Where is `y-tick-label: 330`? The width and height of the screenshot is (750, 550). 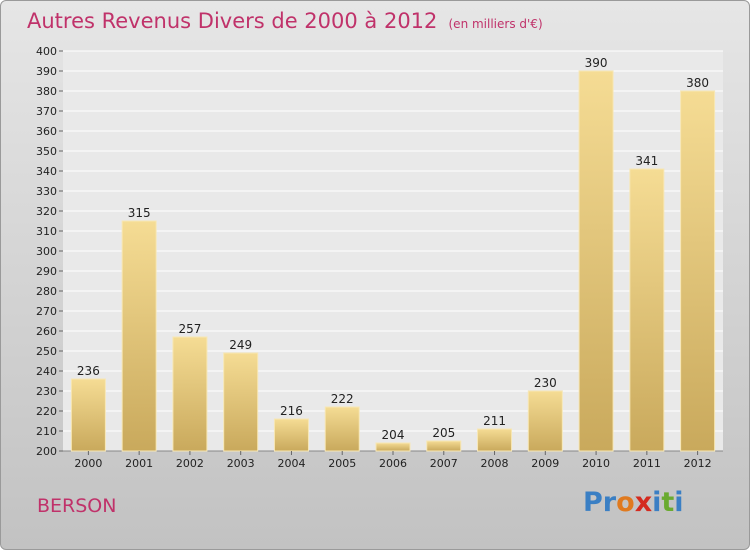 y-tick-label: 330 is located at coordinates (46, 191).